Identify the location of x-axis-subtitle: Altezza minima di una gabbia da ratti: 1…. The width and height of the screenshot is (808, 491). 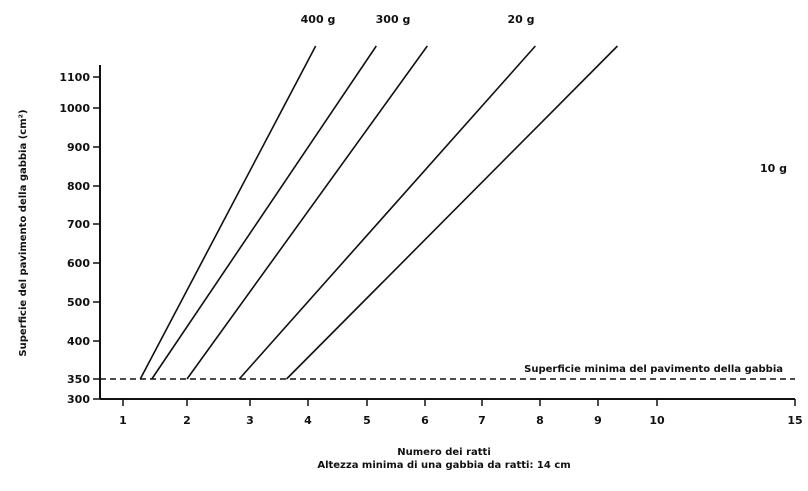
(443, 465).